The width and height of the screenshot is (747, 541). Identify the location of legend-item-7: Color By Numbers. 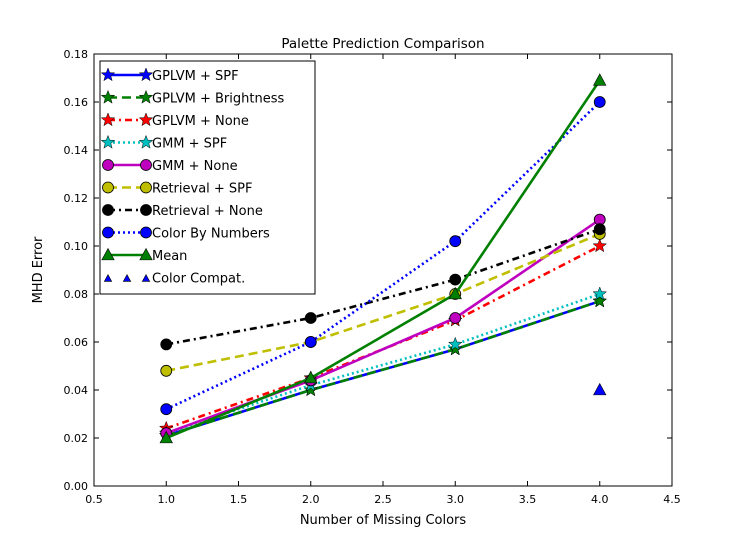
(186, 234).